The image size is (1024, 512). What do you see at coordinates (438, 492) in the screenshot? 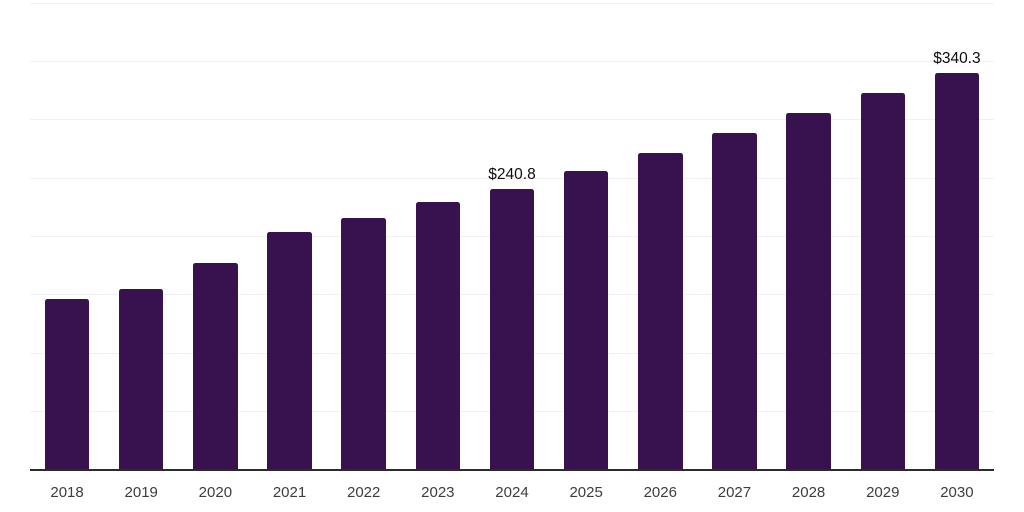
I see `x-tick-label: 2023` at bounding box center [438, 492].